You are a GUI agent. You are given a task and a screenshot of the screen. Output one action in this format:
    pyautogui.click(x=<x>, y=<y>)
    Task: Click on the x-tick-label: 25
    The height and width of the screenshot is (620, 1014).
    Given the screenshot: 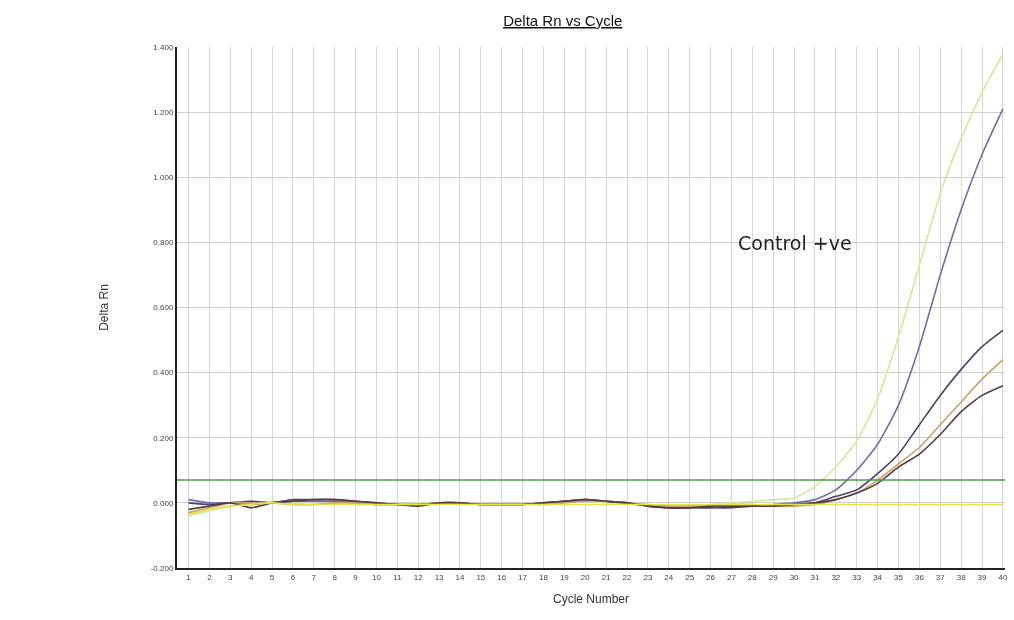 What is the action you would take?
    pyautogui.click(x=690, y=577)
    